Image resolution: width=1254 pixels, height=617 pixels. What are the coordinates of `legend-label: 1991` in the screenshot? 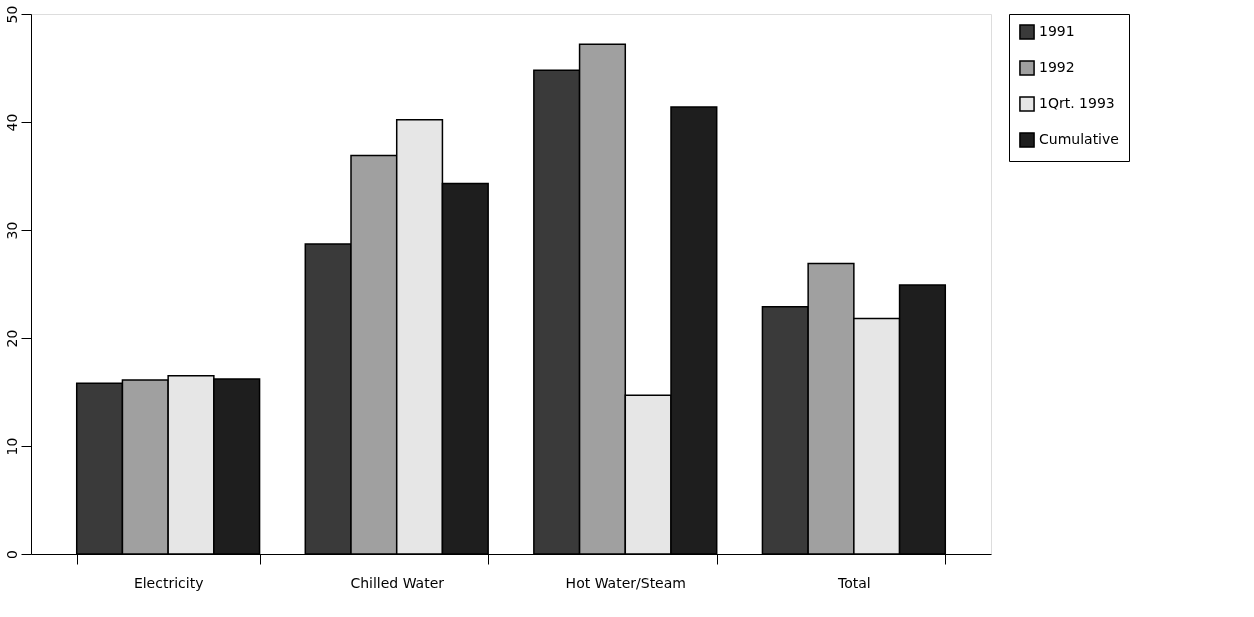 It's located at (1057, 31).